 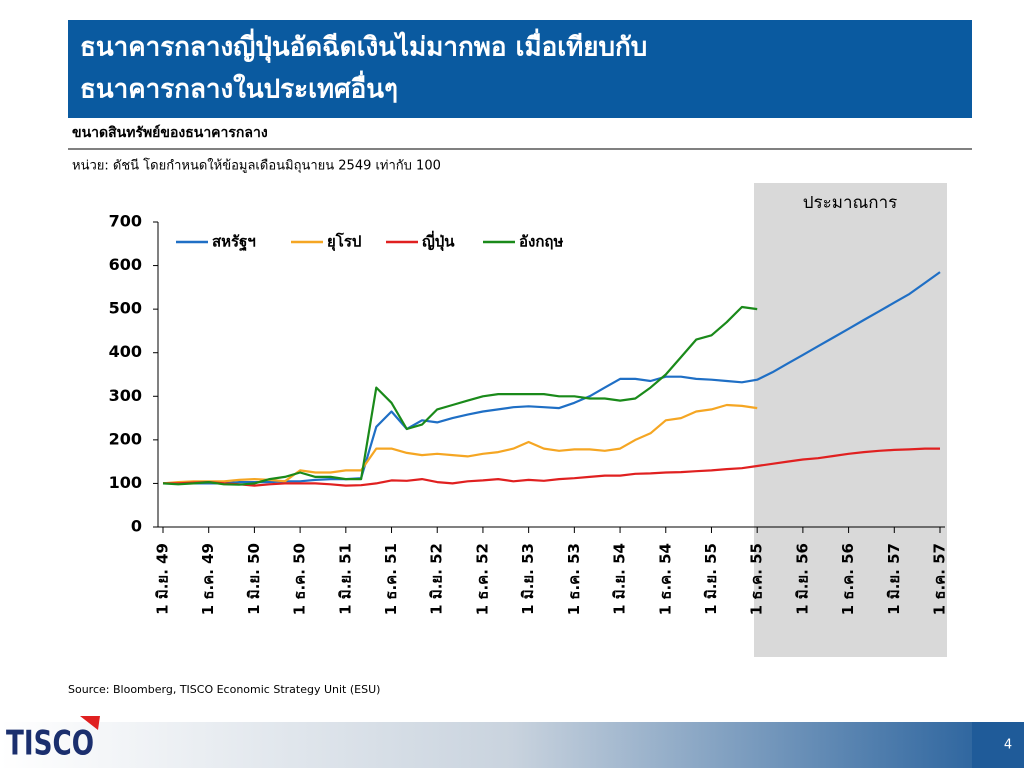 I want to click on y-tick-label: 400, so click(x=125, y=351).